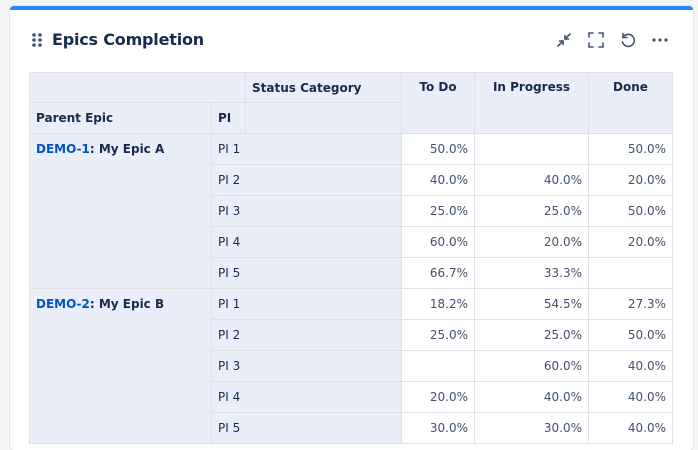  Describe the element at coordinates (63, 149) in the screenshot. I see `epic-key-link: DEMO-1` at that location.